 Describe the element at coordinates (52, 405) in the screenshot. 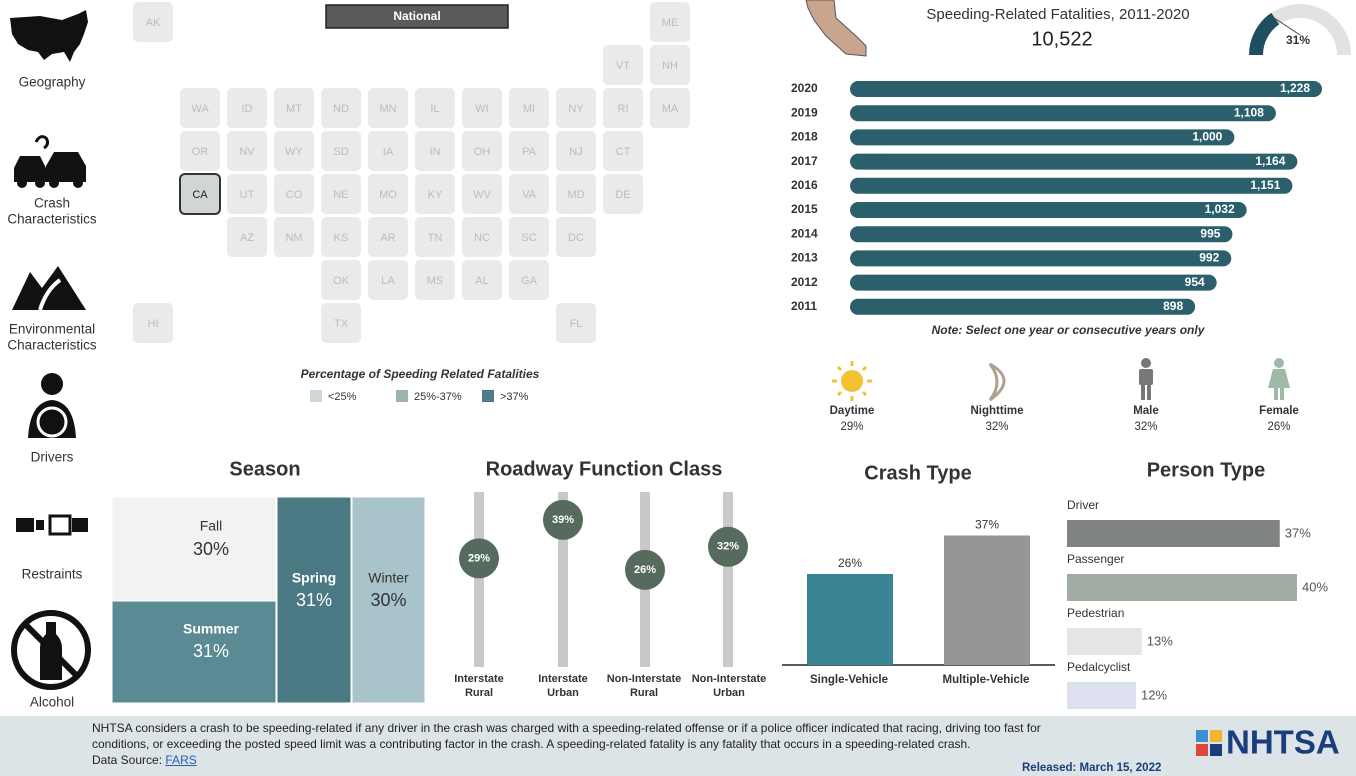

I see `drivers-icon` at that location.